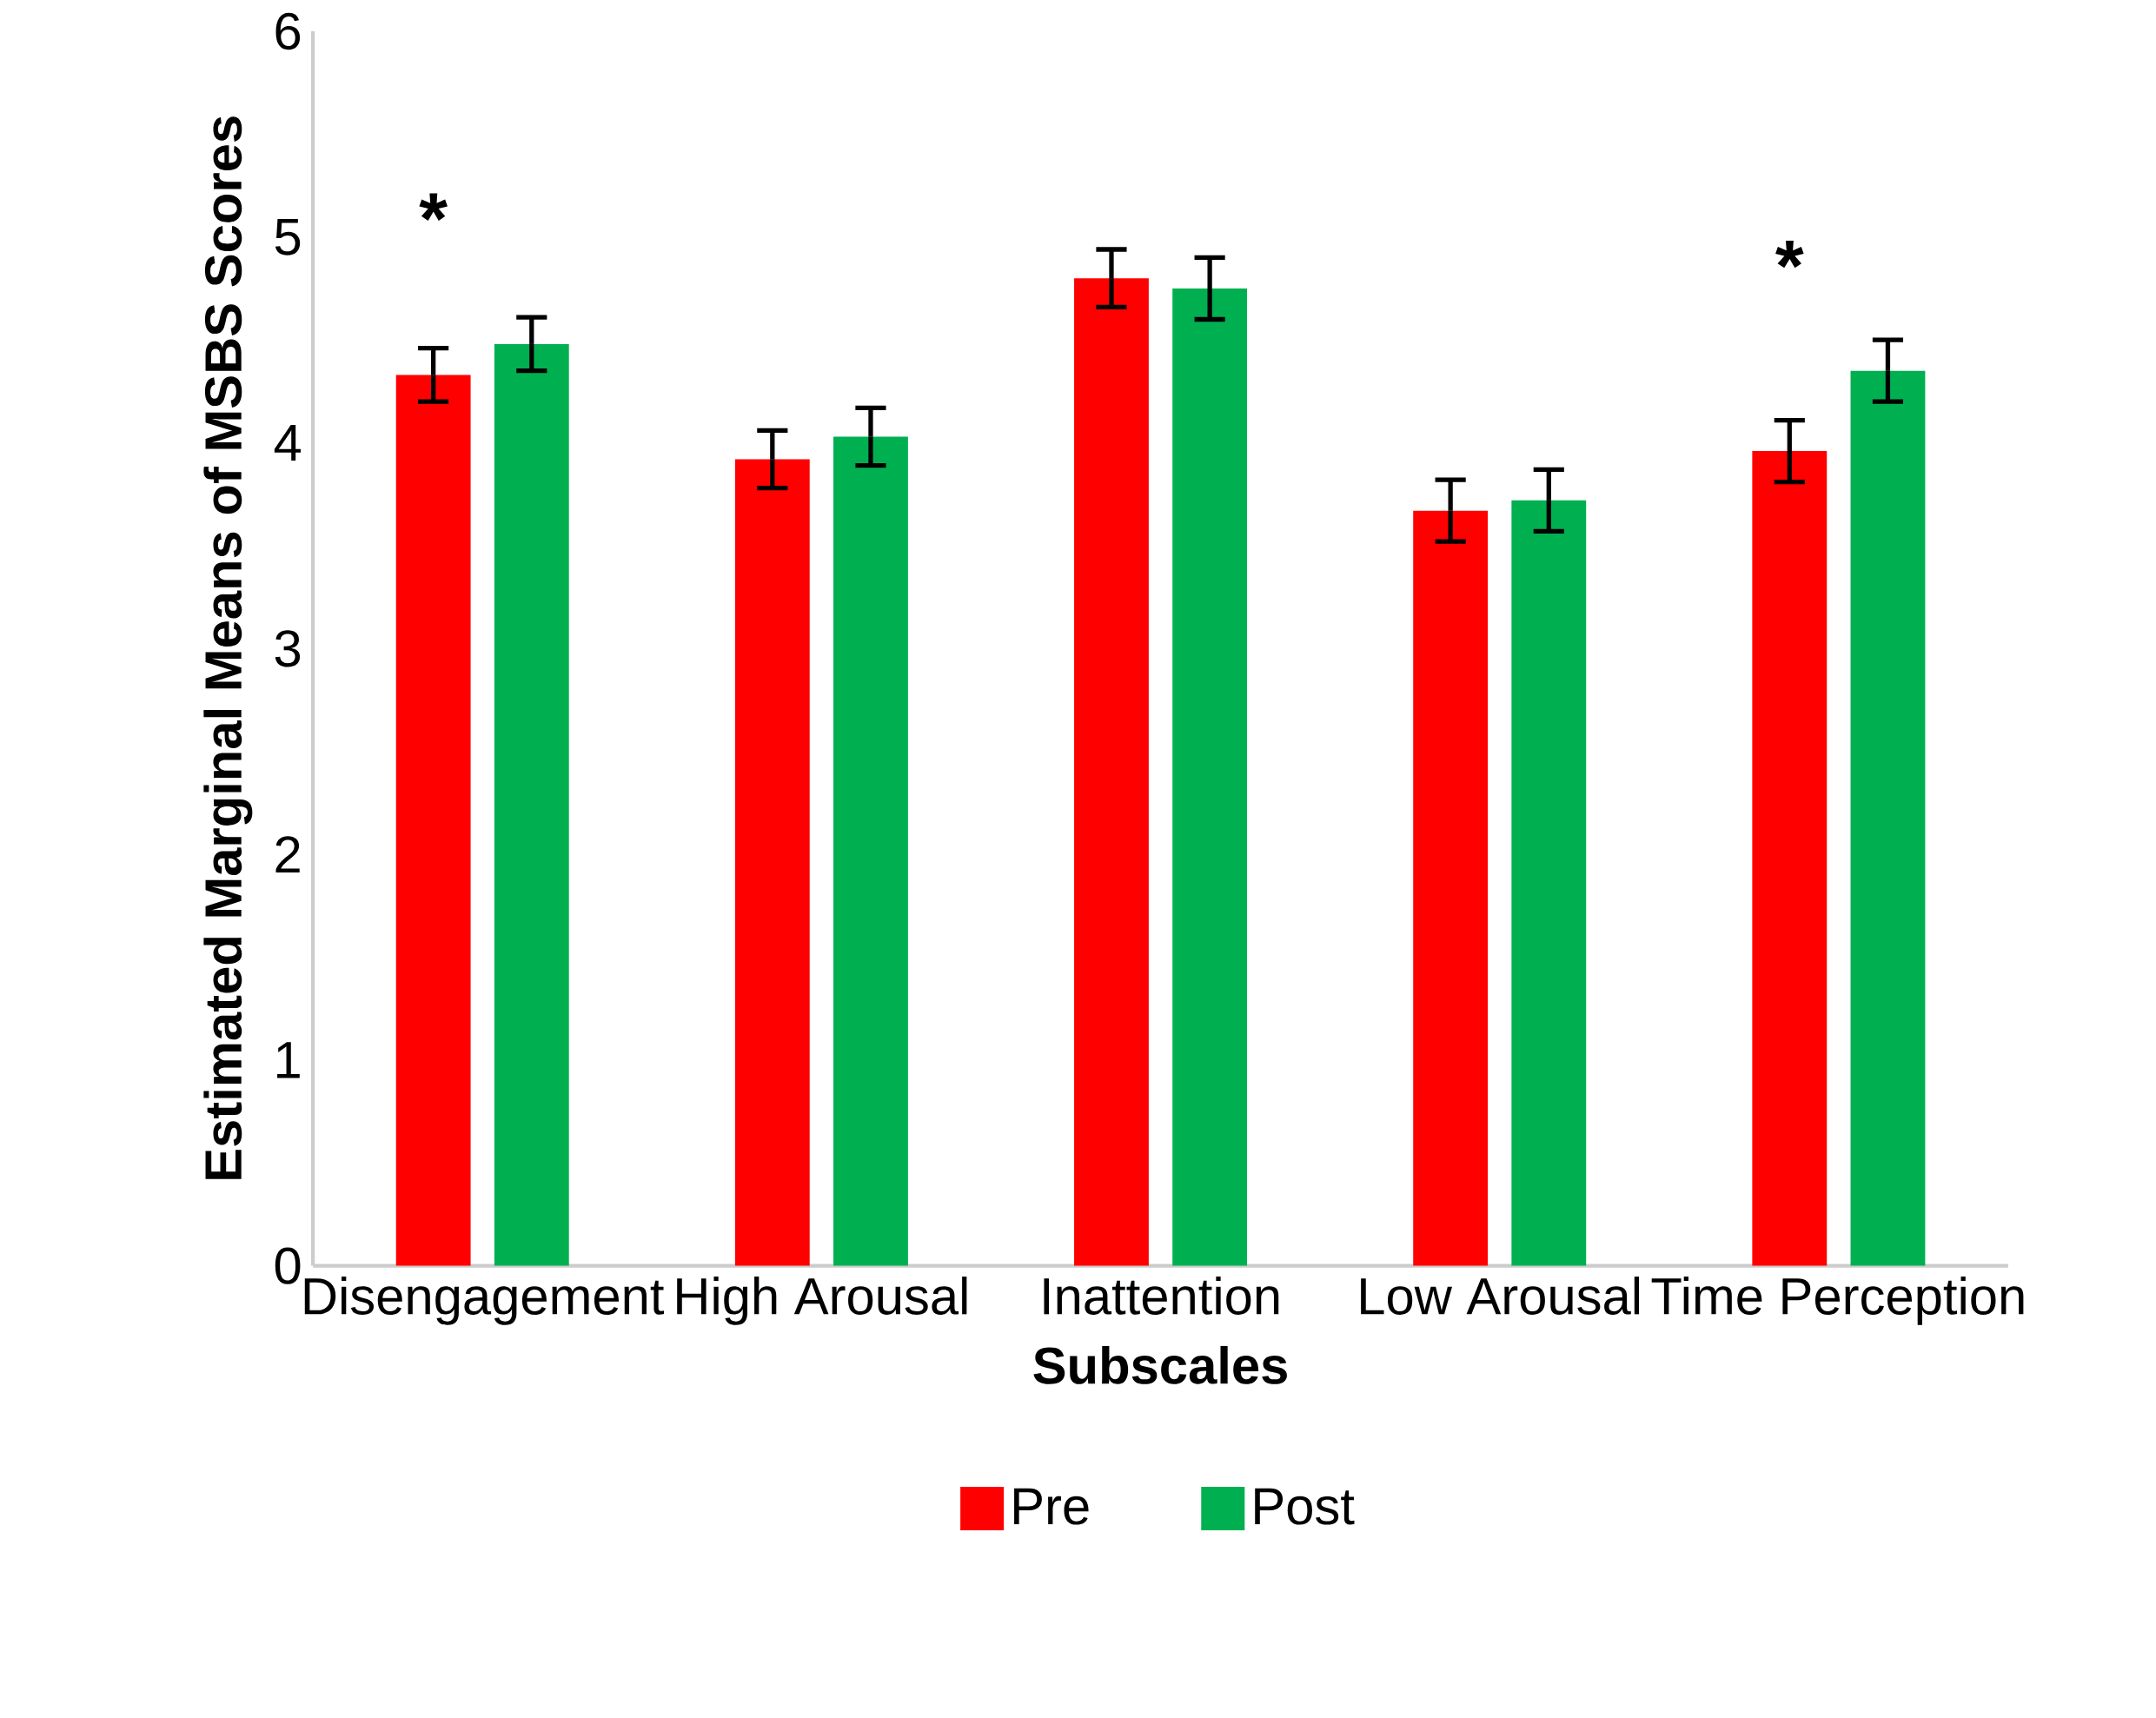 The height and width of the screenshot is (1718, 2156). What do you see at coordinates (1501, 1296) in the screenshot?
I see `x-tick-label: Low Arousal` at bounding box center [1501, 1296].